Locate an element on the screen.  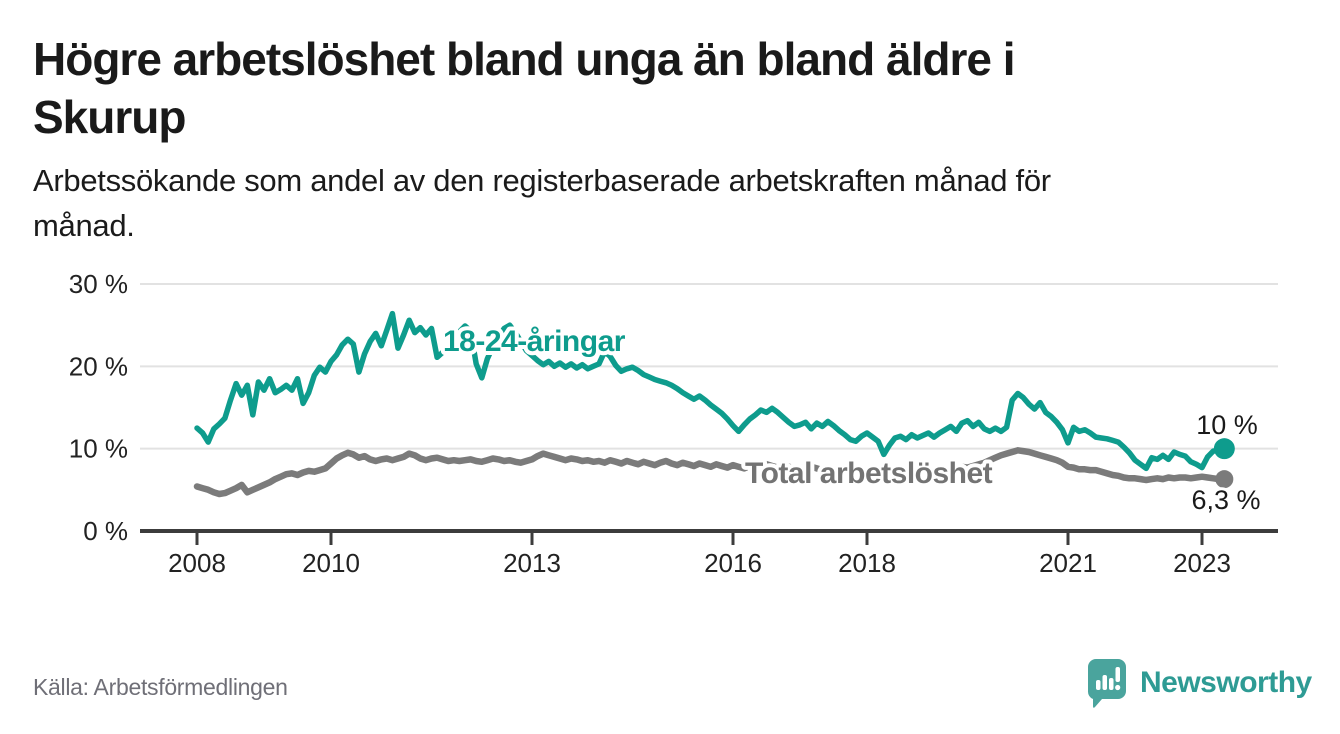
x-tick-label: 2010 is located at coordinates (331, 563).